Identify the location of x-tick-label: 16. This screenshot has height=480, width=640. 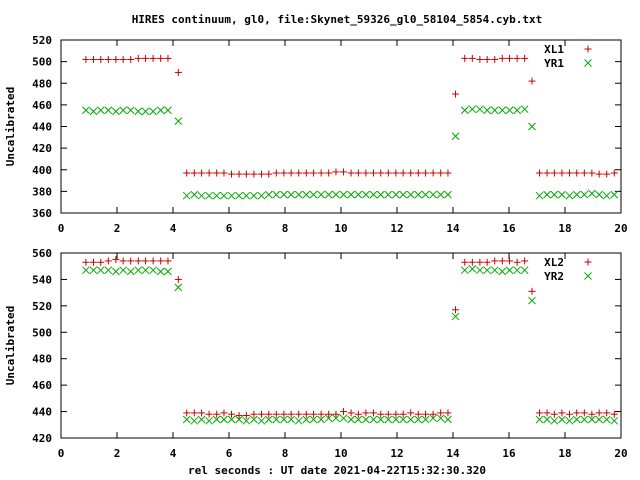
(509, 453).